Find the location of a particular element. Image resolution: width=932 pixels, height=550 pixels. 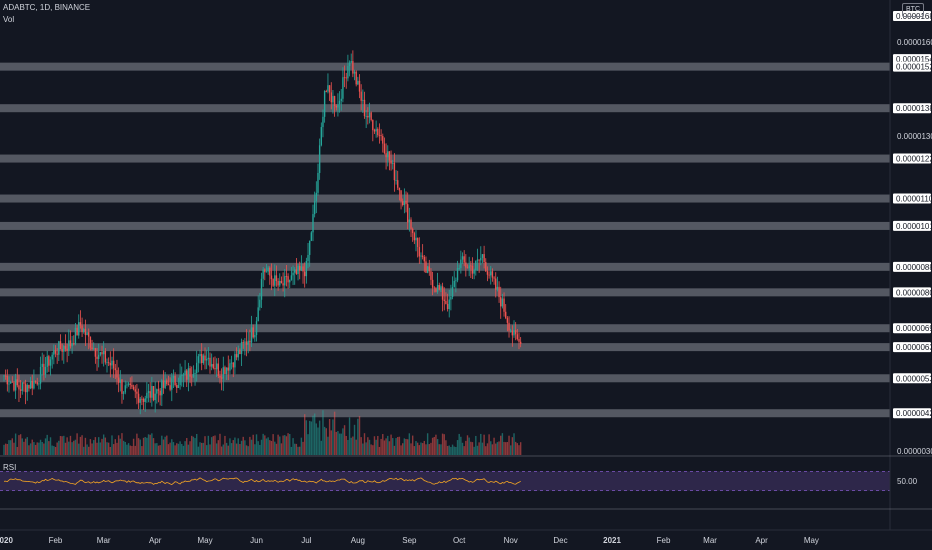

volume-legend: Vol is located at coordinates (9, 19).